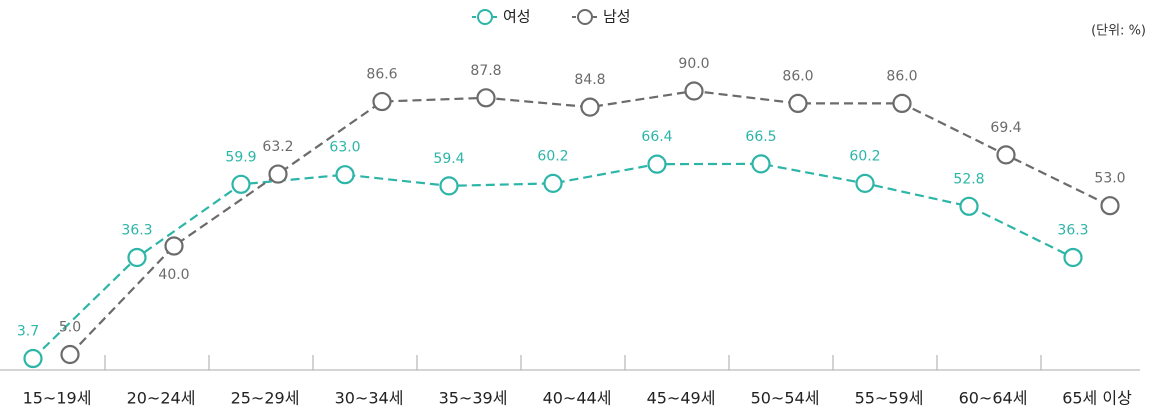  What do you see at coordinates (369, 398) in the screenshot?
I see `x-tick-label: 30~34세` at bounding box center [369, 398].